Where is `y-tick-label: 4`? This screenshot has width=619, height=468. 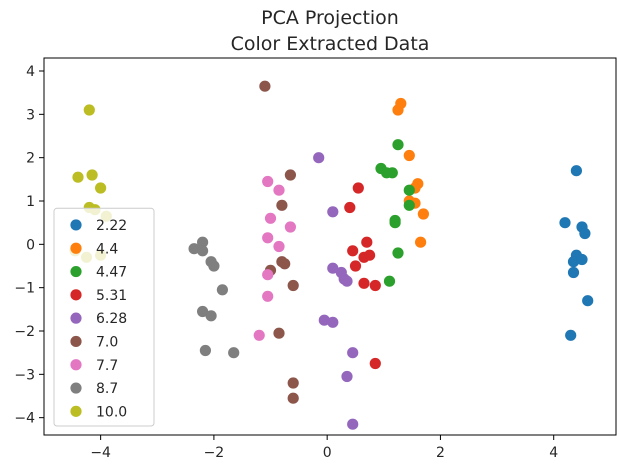
y-tick-label: 4 is located at coordinates (30, 72).